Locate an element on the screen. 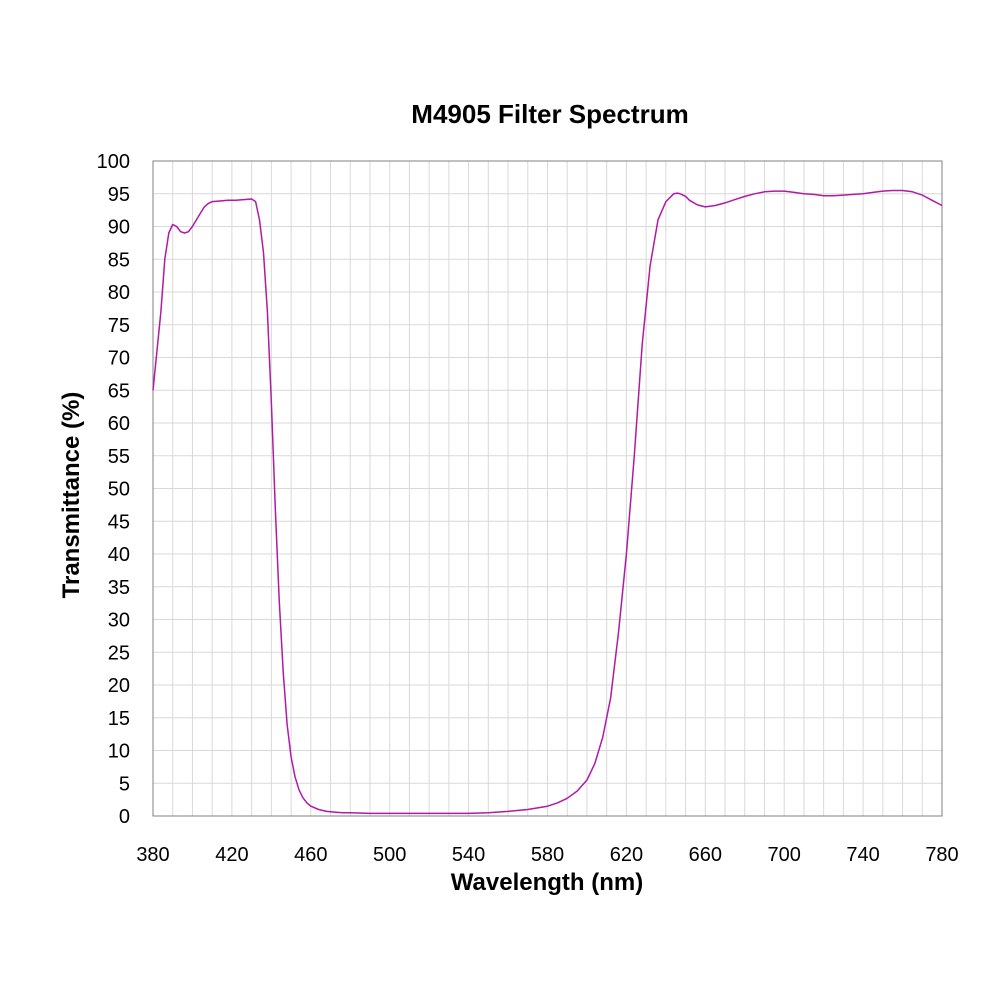  x-tick-label: 660 is located at coordinates (705, 855).